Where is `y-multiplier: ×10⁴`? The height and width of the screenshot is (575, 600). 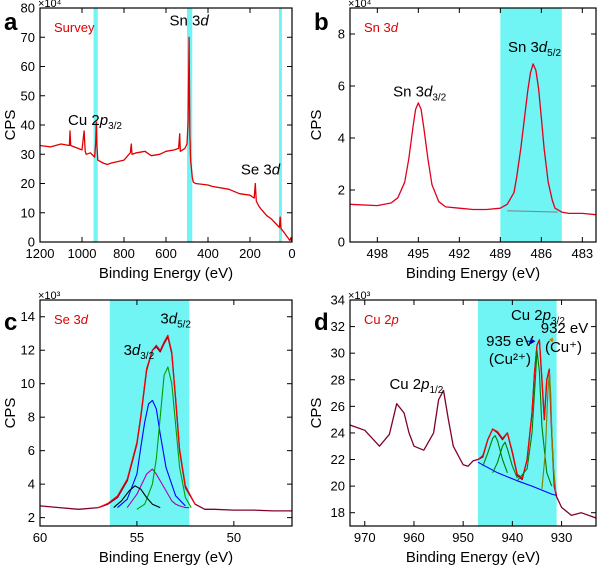 y-multiplier: ×10⁴ is located at coordinates (360, 5).